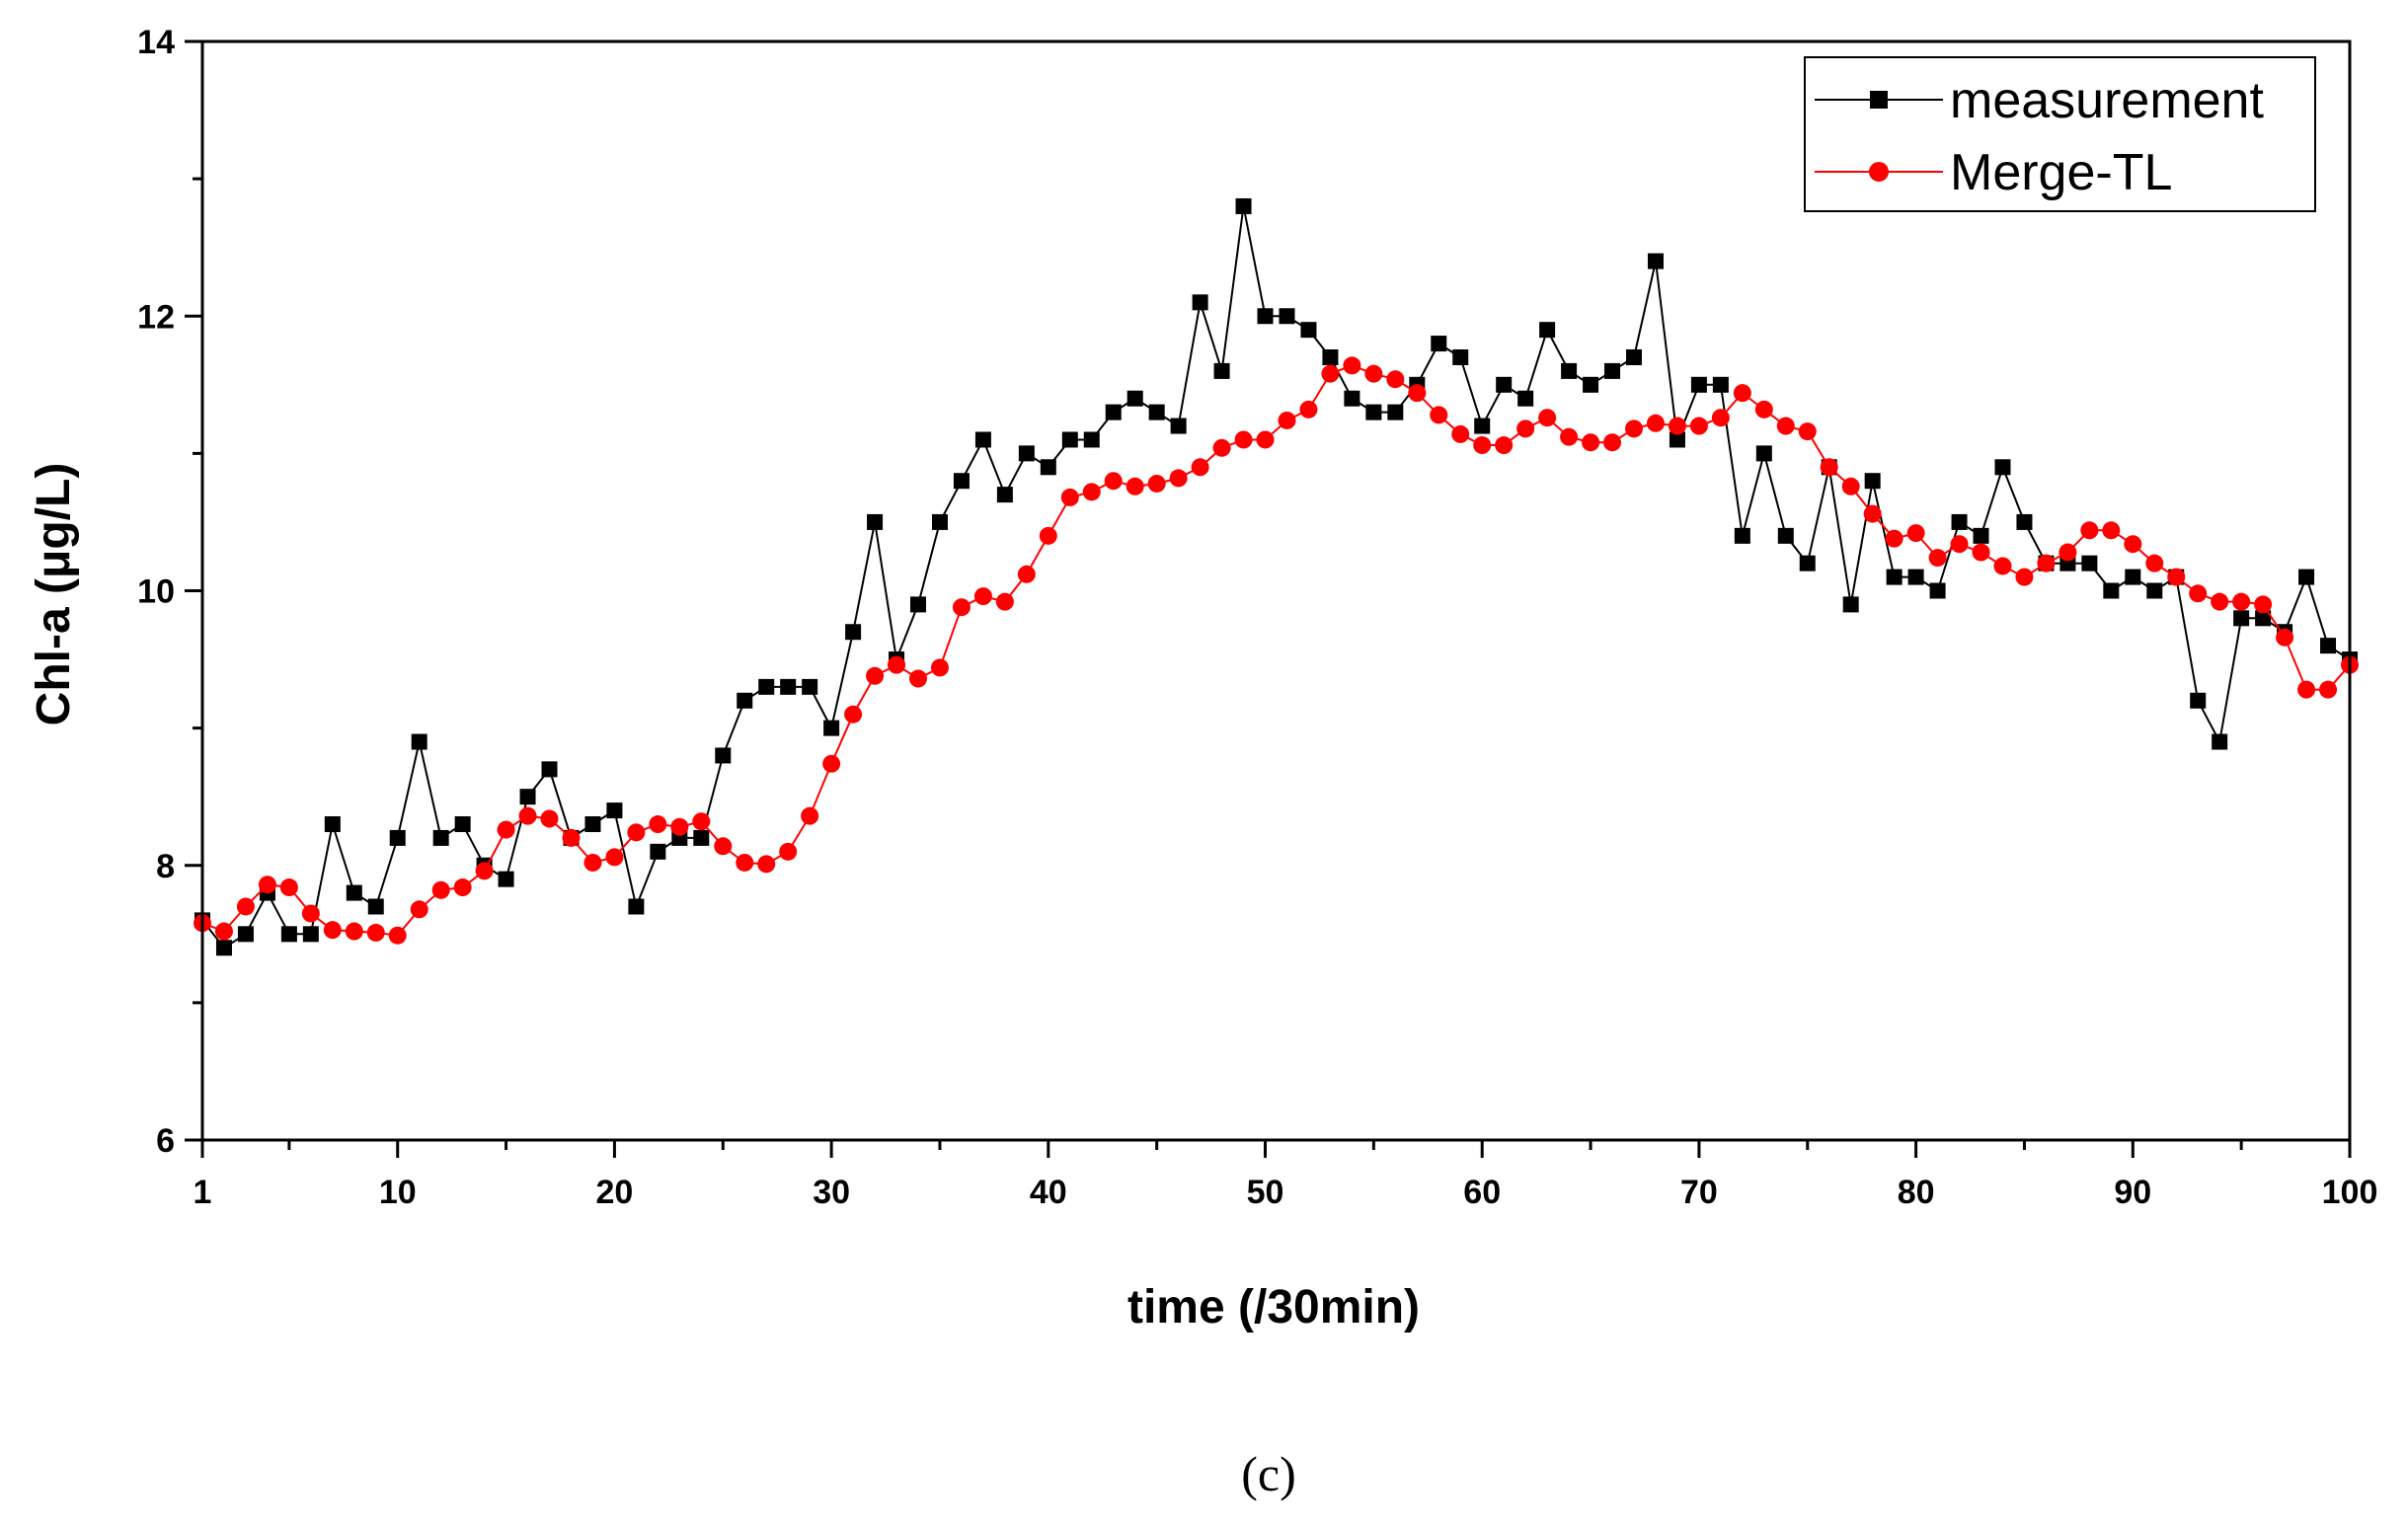 Image resolution: width=2408 pixels, height=1525 pixels. What do you see at coordinates (615, 1193) in the screenshot?
I see `x-tick-label: 20` at bounding box center [615, 1193].